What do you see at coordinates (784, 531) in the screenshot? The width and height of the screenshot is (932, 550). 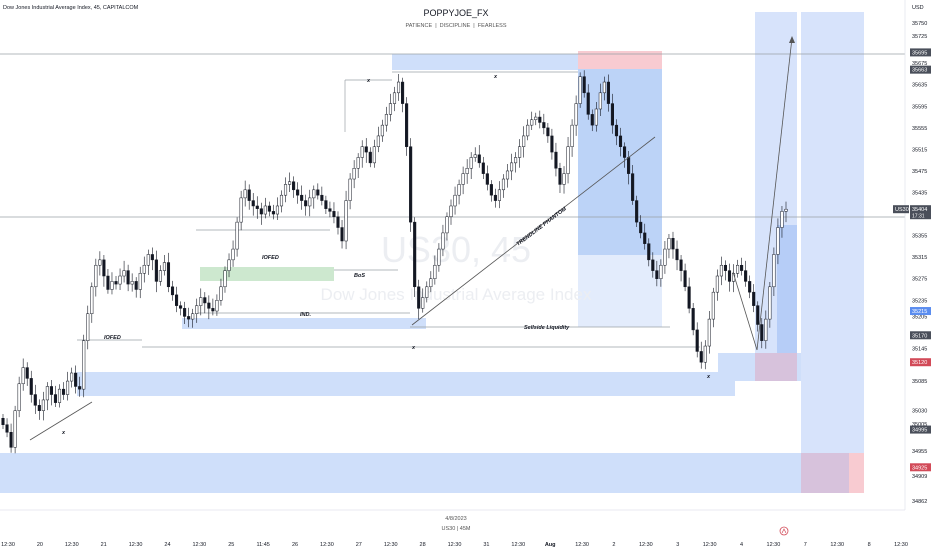 I see `tradingview-logo-icon` at bounding box center [784, 531].